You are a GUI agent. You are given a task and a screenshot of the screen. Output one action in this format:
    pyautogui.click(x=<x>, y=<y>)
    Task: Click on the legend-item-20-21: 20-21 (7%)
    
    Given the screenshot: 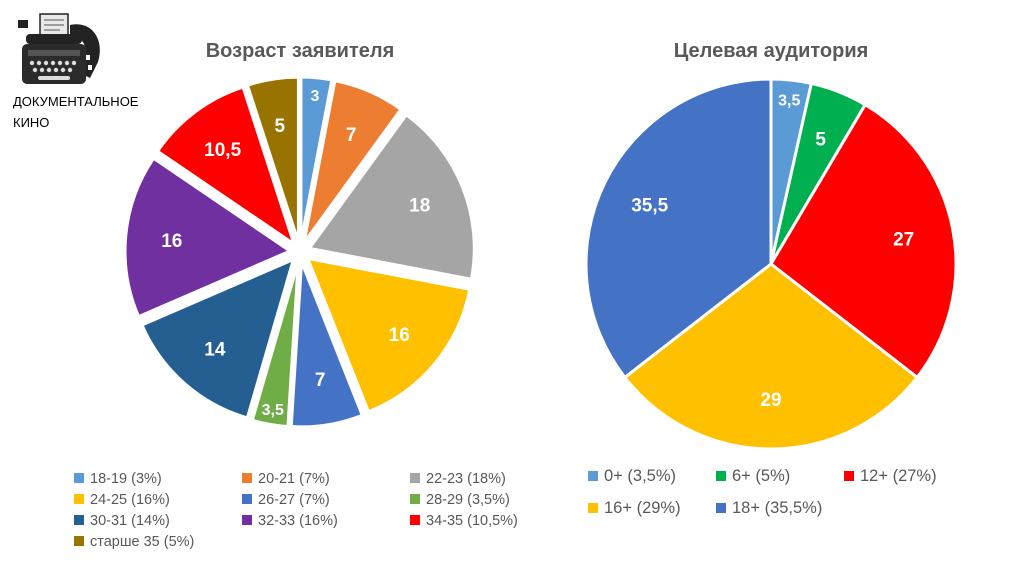 What is the action you would take?
    pyautogui.click(x=286, y=479)
    